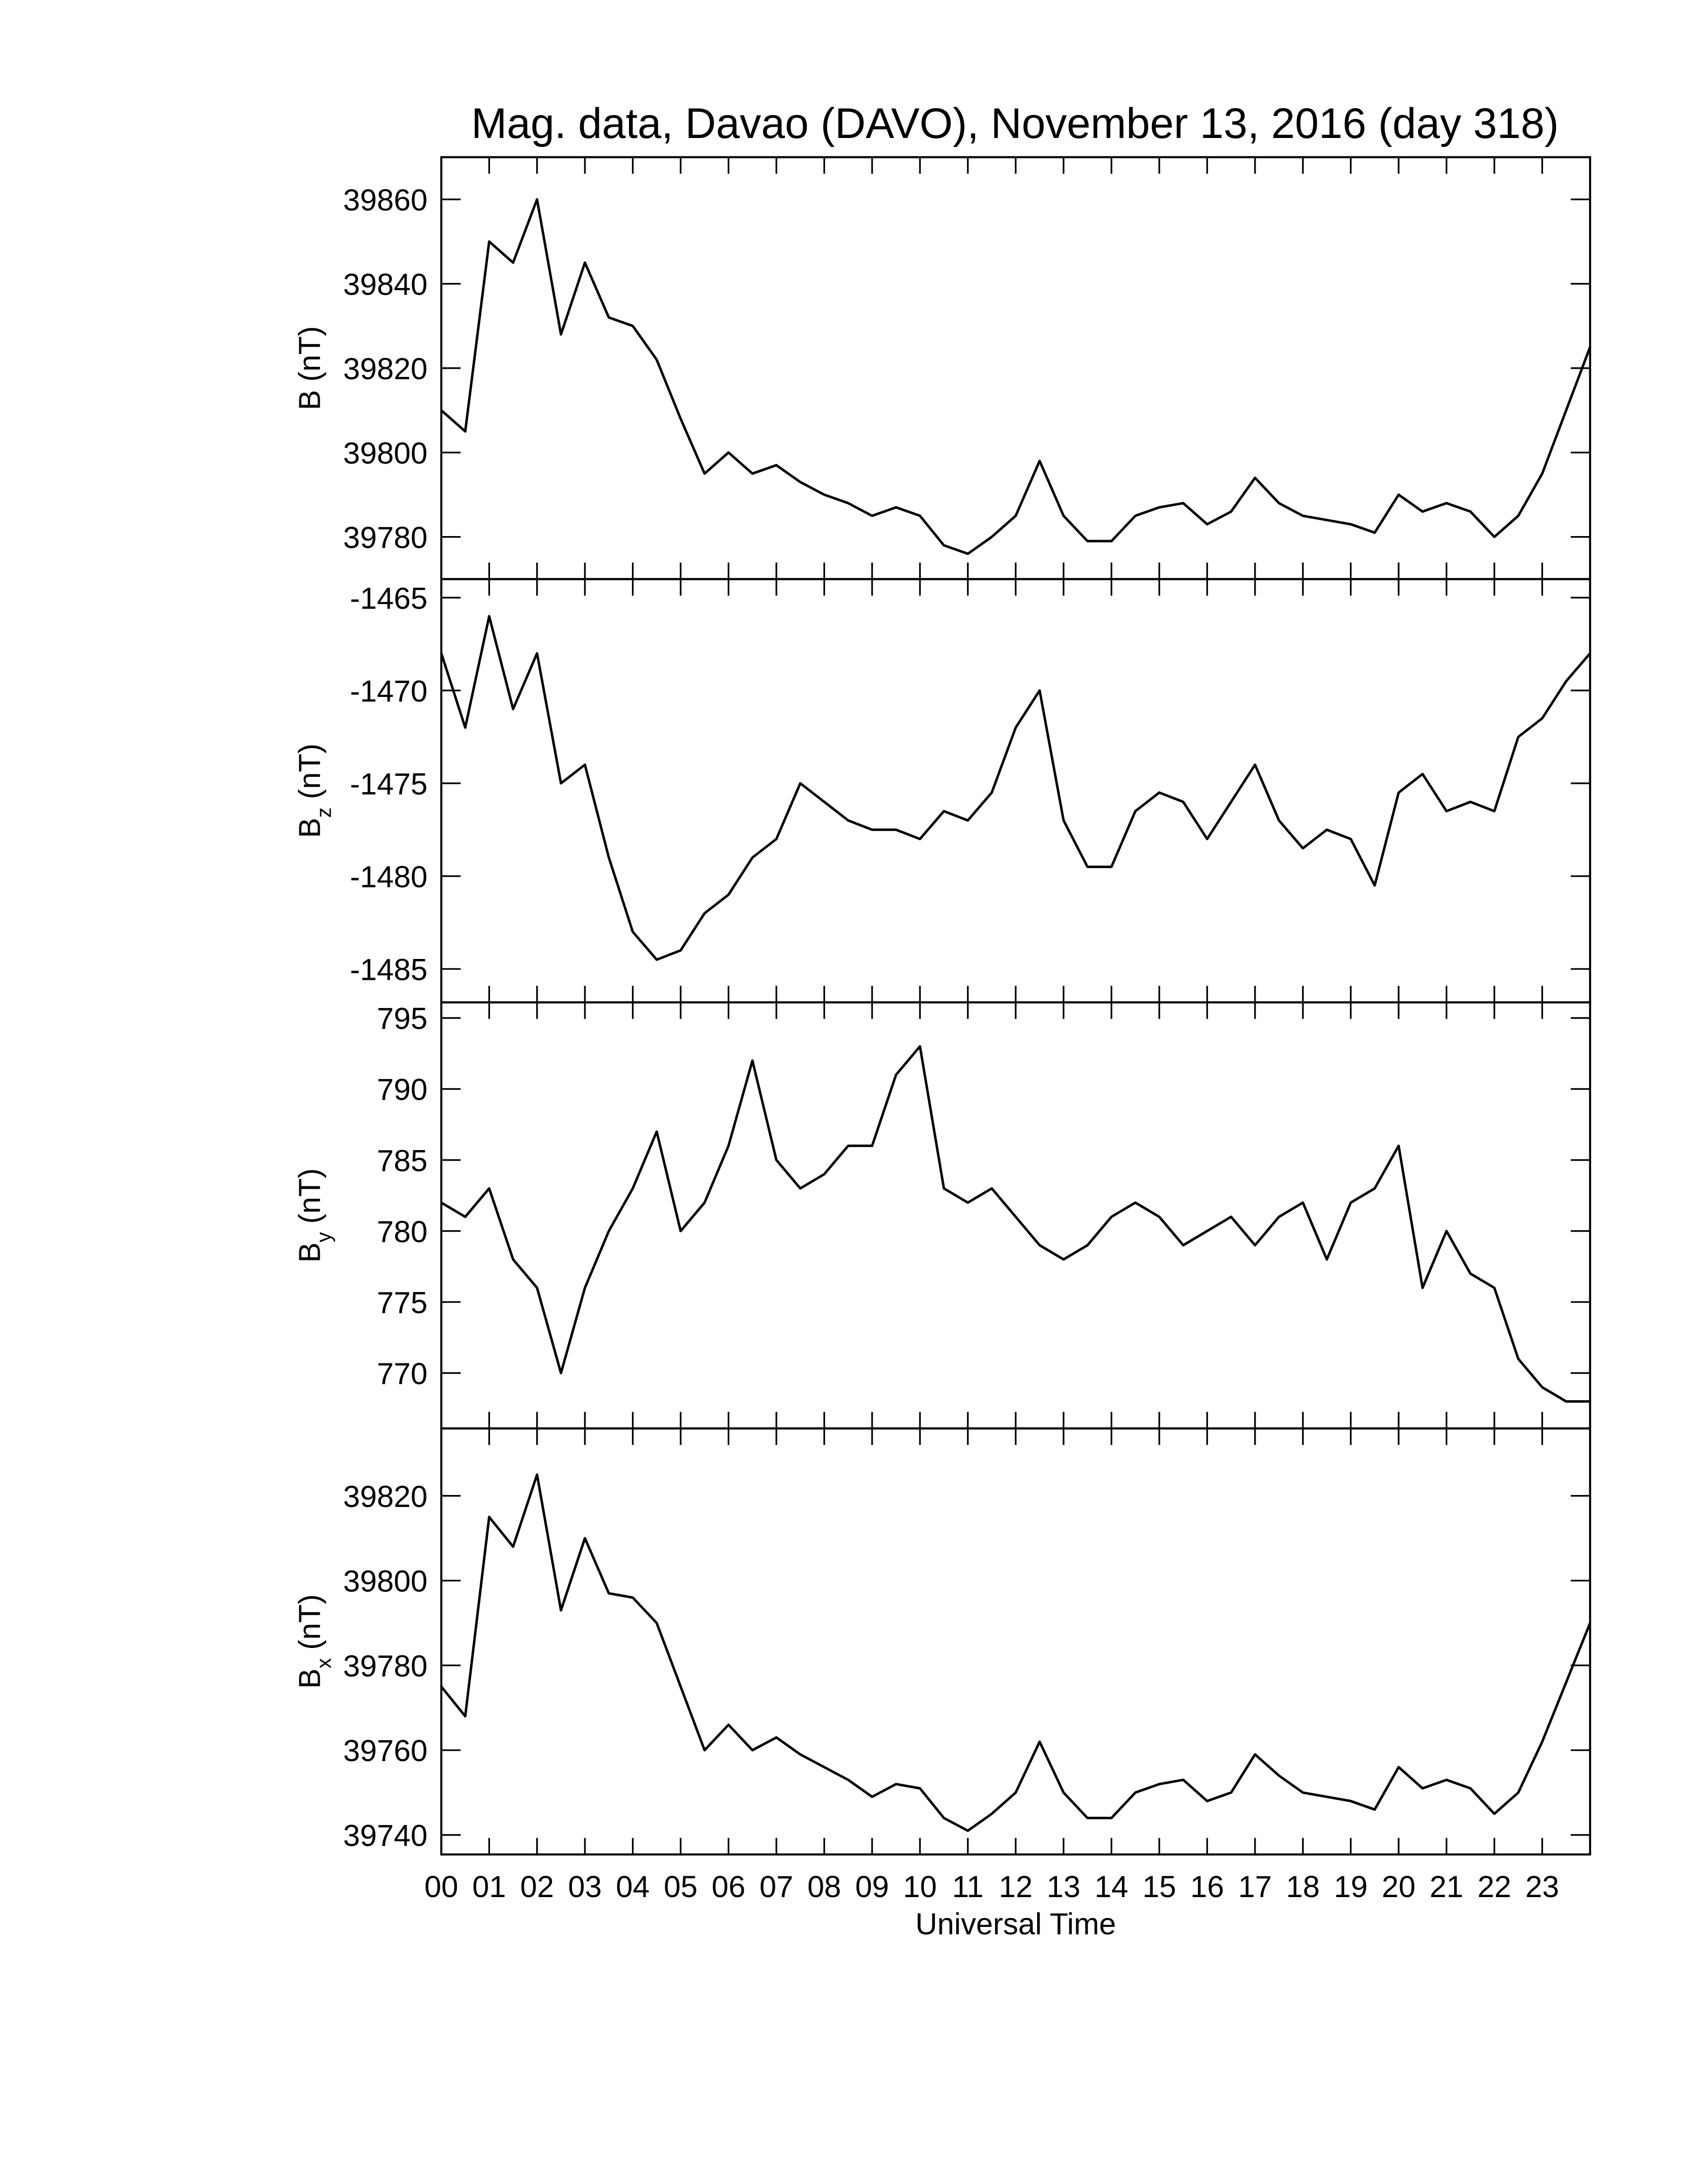  Describe the element at coordinates (585, 1887) in the screenshot. I see `x-tick-label: 03` at that location.